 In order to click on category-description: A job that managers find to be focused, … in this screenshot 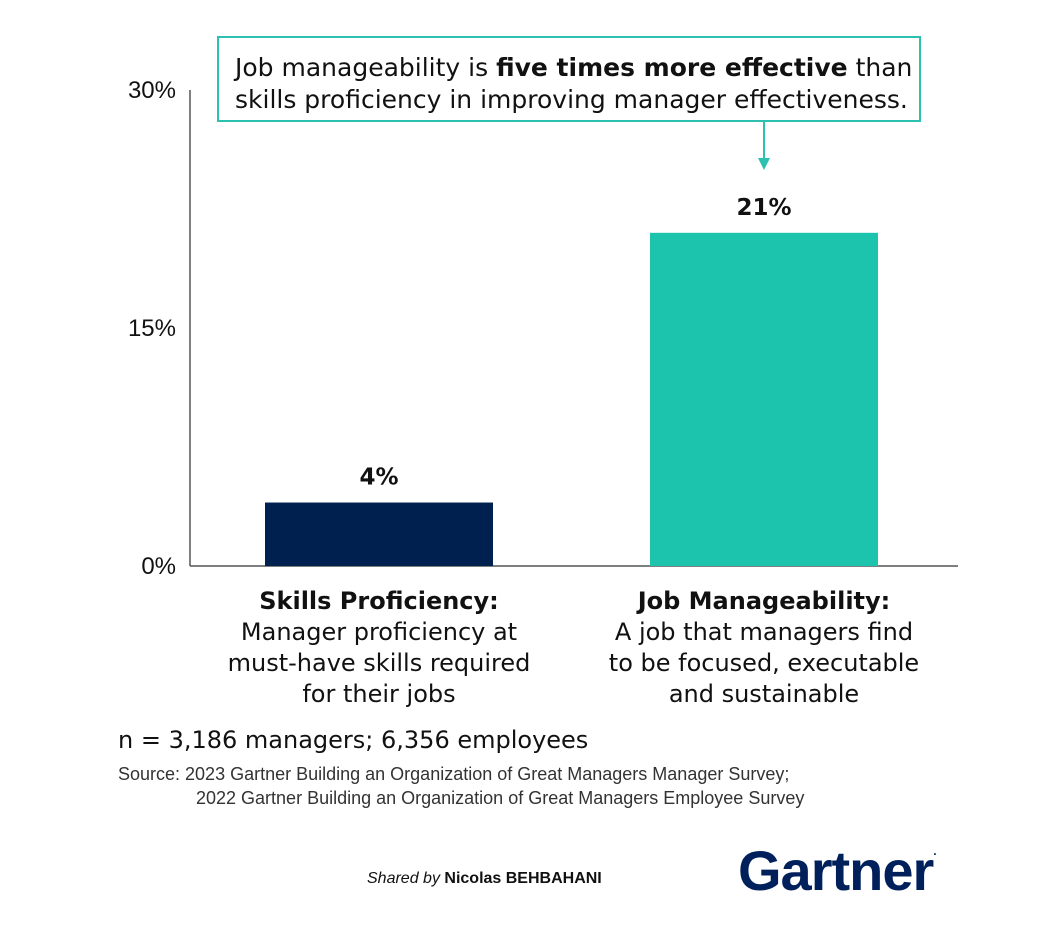, I will do `click(764, 663)`.